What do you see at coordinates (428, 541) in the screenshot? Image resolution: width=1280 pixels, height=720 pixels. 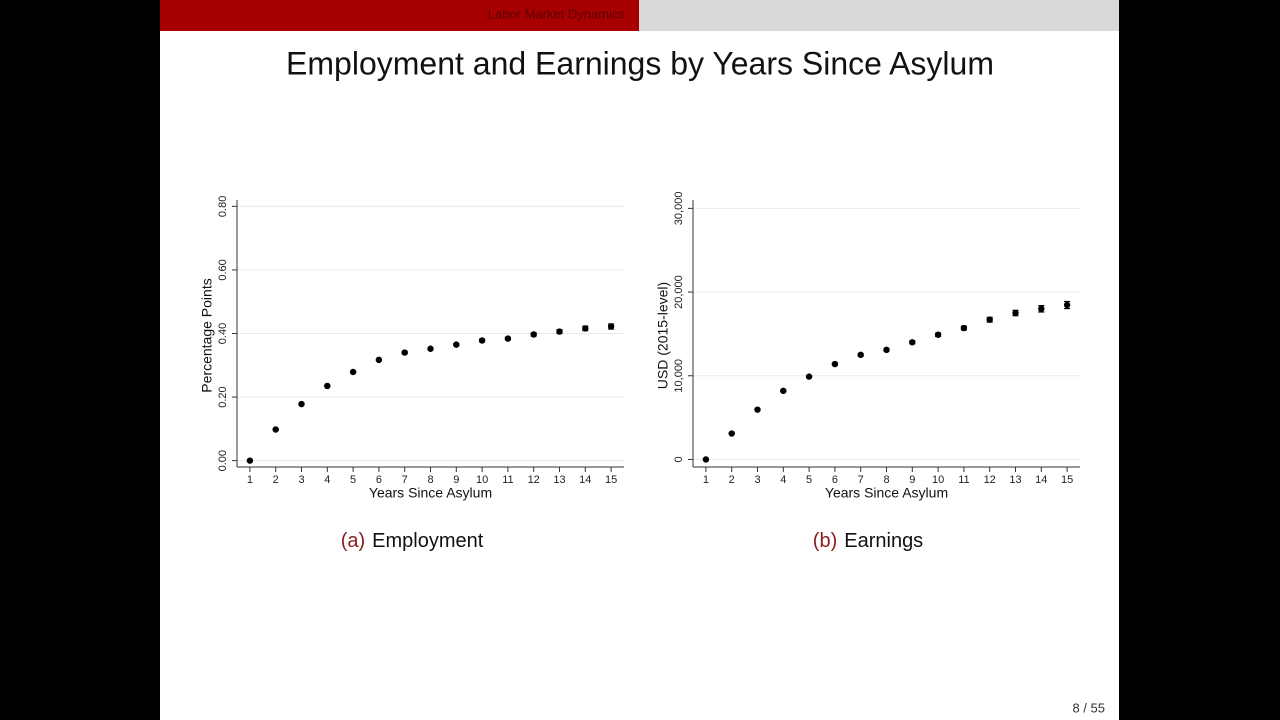 I see `caption-text: Employment` at bounding box center [428, 541].